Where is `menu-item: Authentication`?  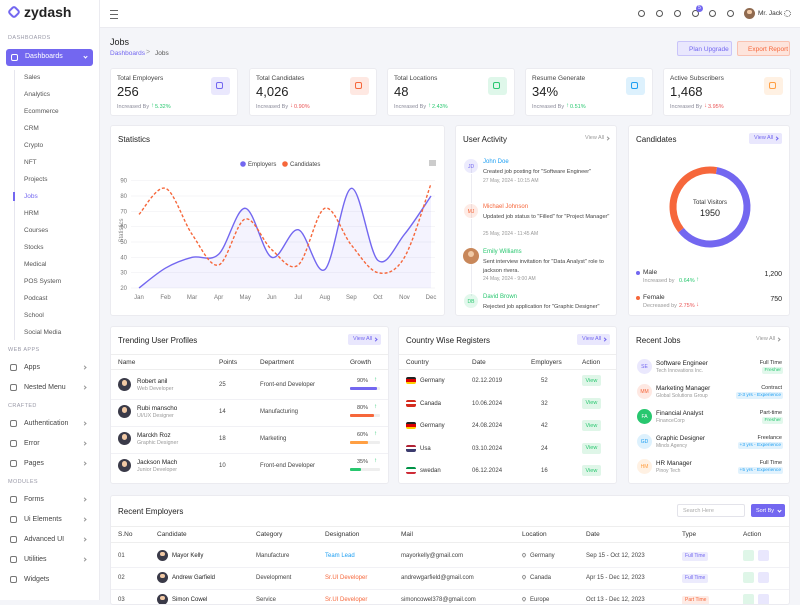 menu-item: Authentication is located at coordinates (46, 423).